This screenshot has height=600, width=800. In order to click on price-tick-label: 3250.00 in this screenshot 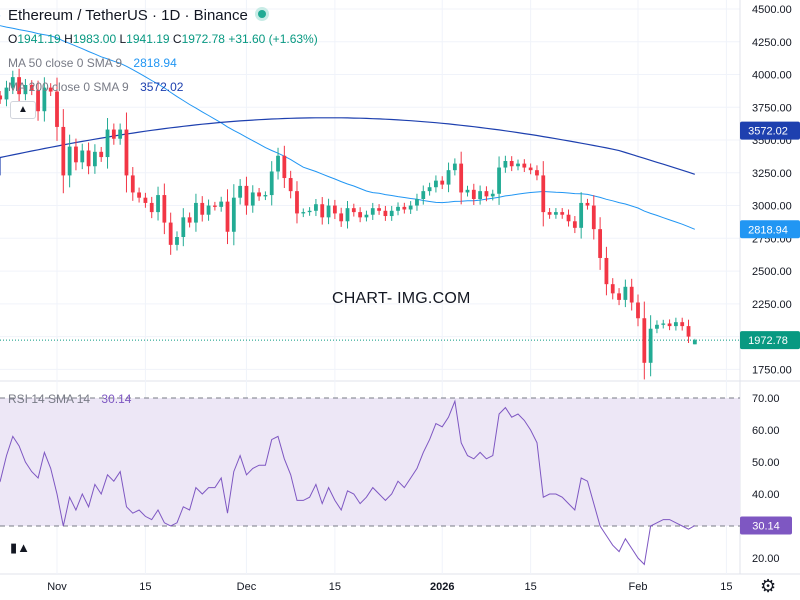, I will do `click(772, 174)`.